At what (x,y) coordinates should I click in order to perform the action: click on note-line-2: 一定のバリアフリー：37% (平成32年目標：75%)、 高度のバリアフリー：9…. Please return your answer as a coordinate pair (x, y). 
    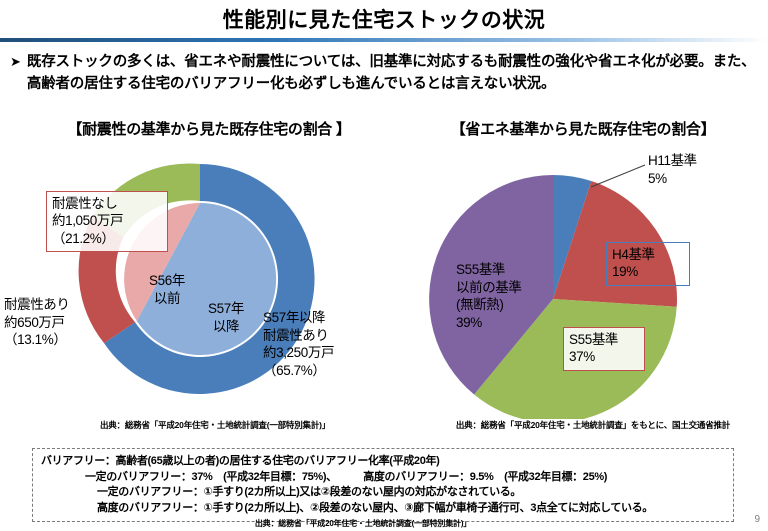
    Looking at the image, I should click on (346, 476).